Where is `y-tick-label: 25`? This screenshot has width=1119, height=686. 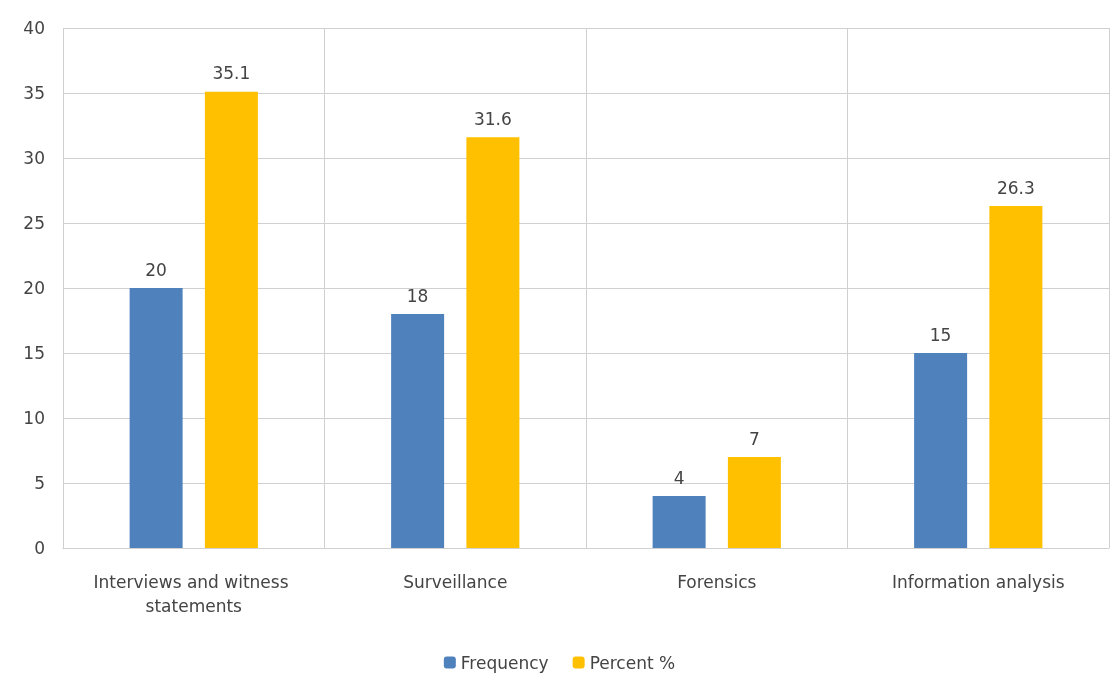
y-tick-label: 25 is located at coordinates (34, 223).